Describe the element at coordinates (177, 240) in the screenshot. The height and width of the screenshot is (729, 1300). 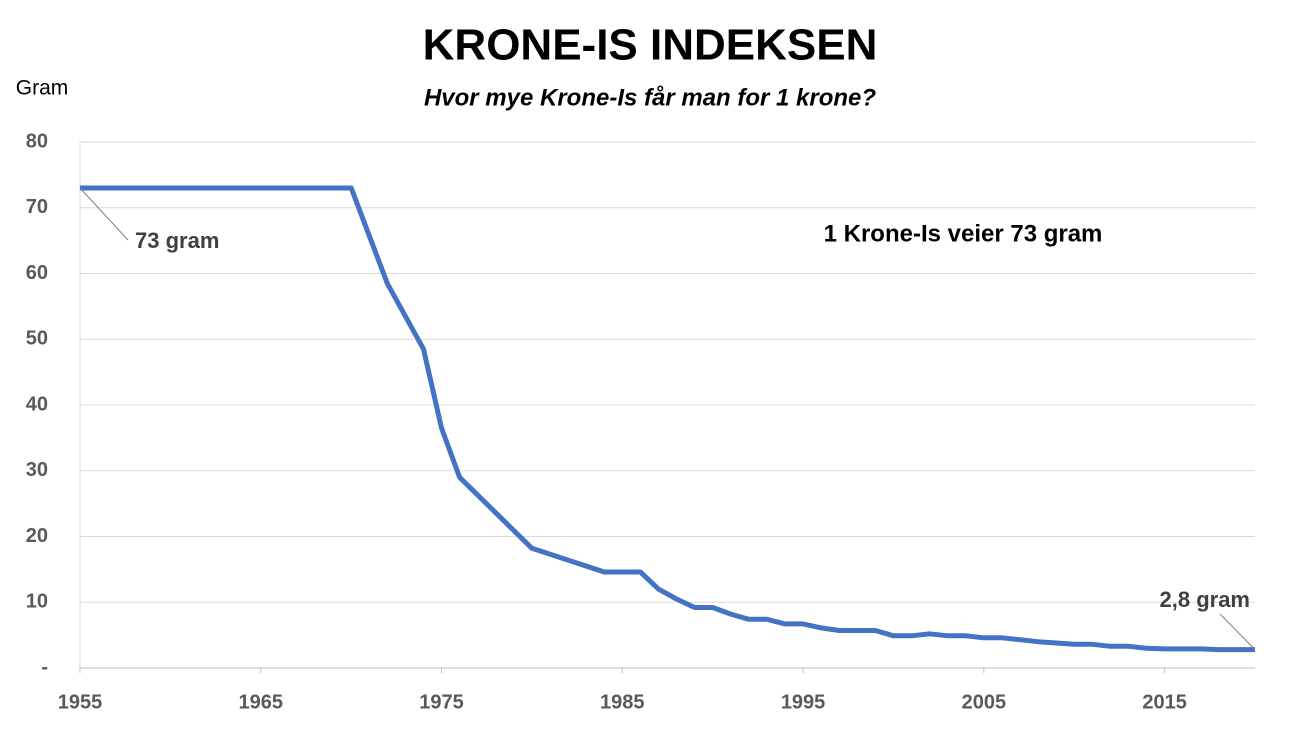
I see `annotation: 73 gram` at that location.